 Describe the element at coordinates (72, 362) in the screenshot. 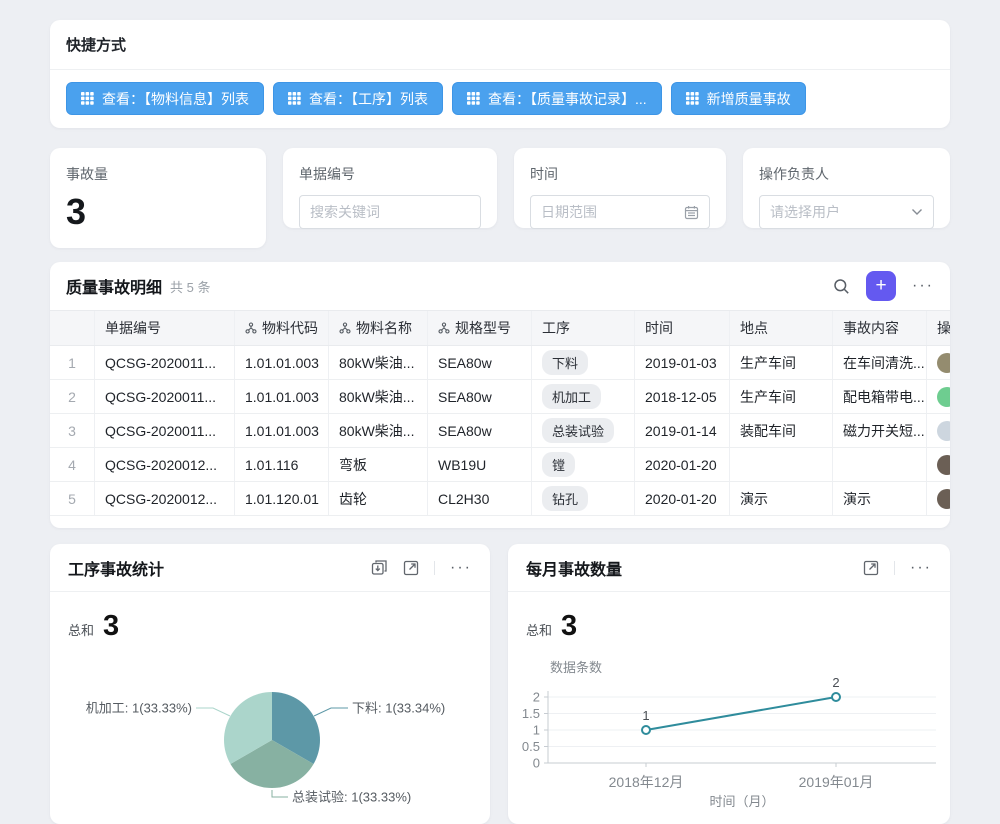

I see `row-number-cell: 1` at that location.